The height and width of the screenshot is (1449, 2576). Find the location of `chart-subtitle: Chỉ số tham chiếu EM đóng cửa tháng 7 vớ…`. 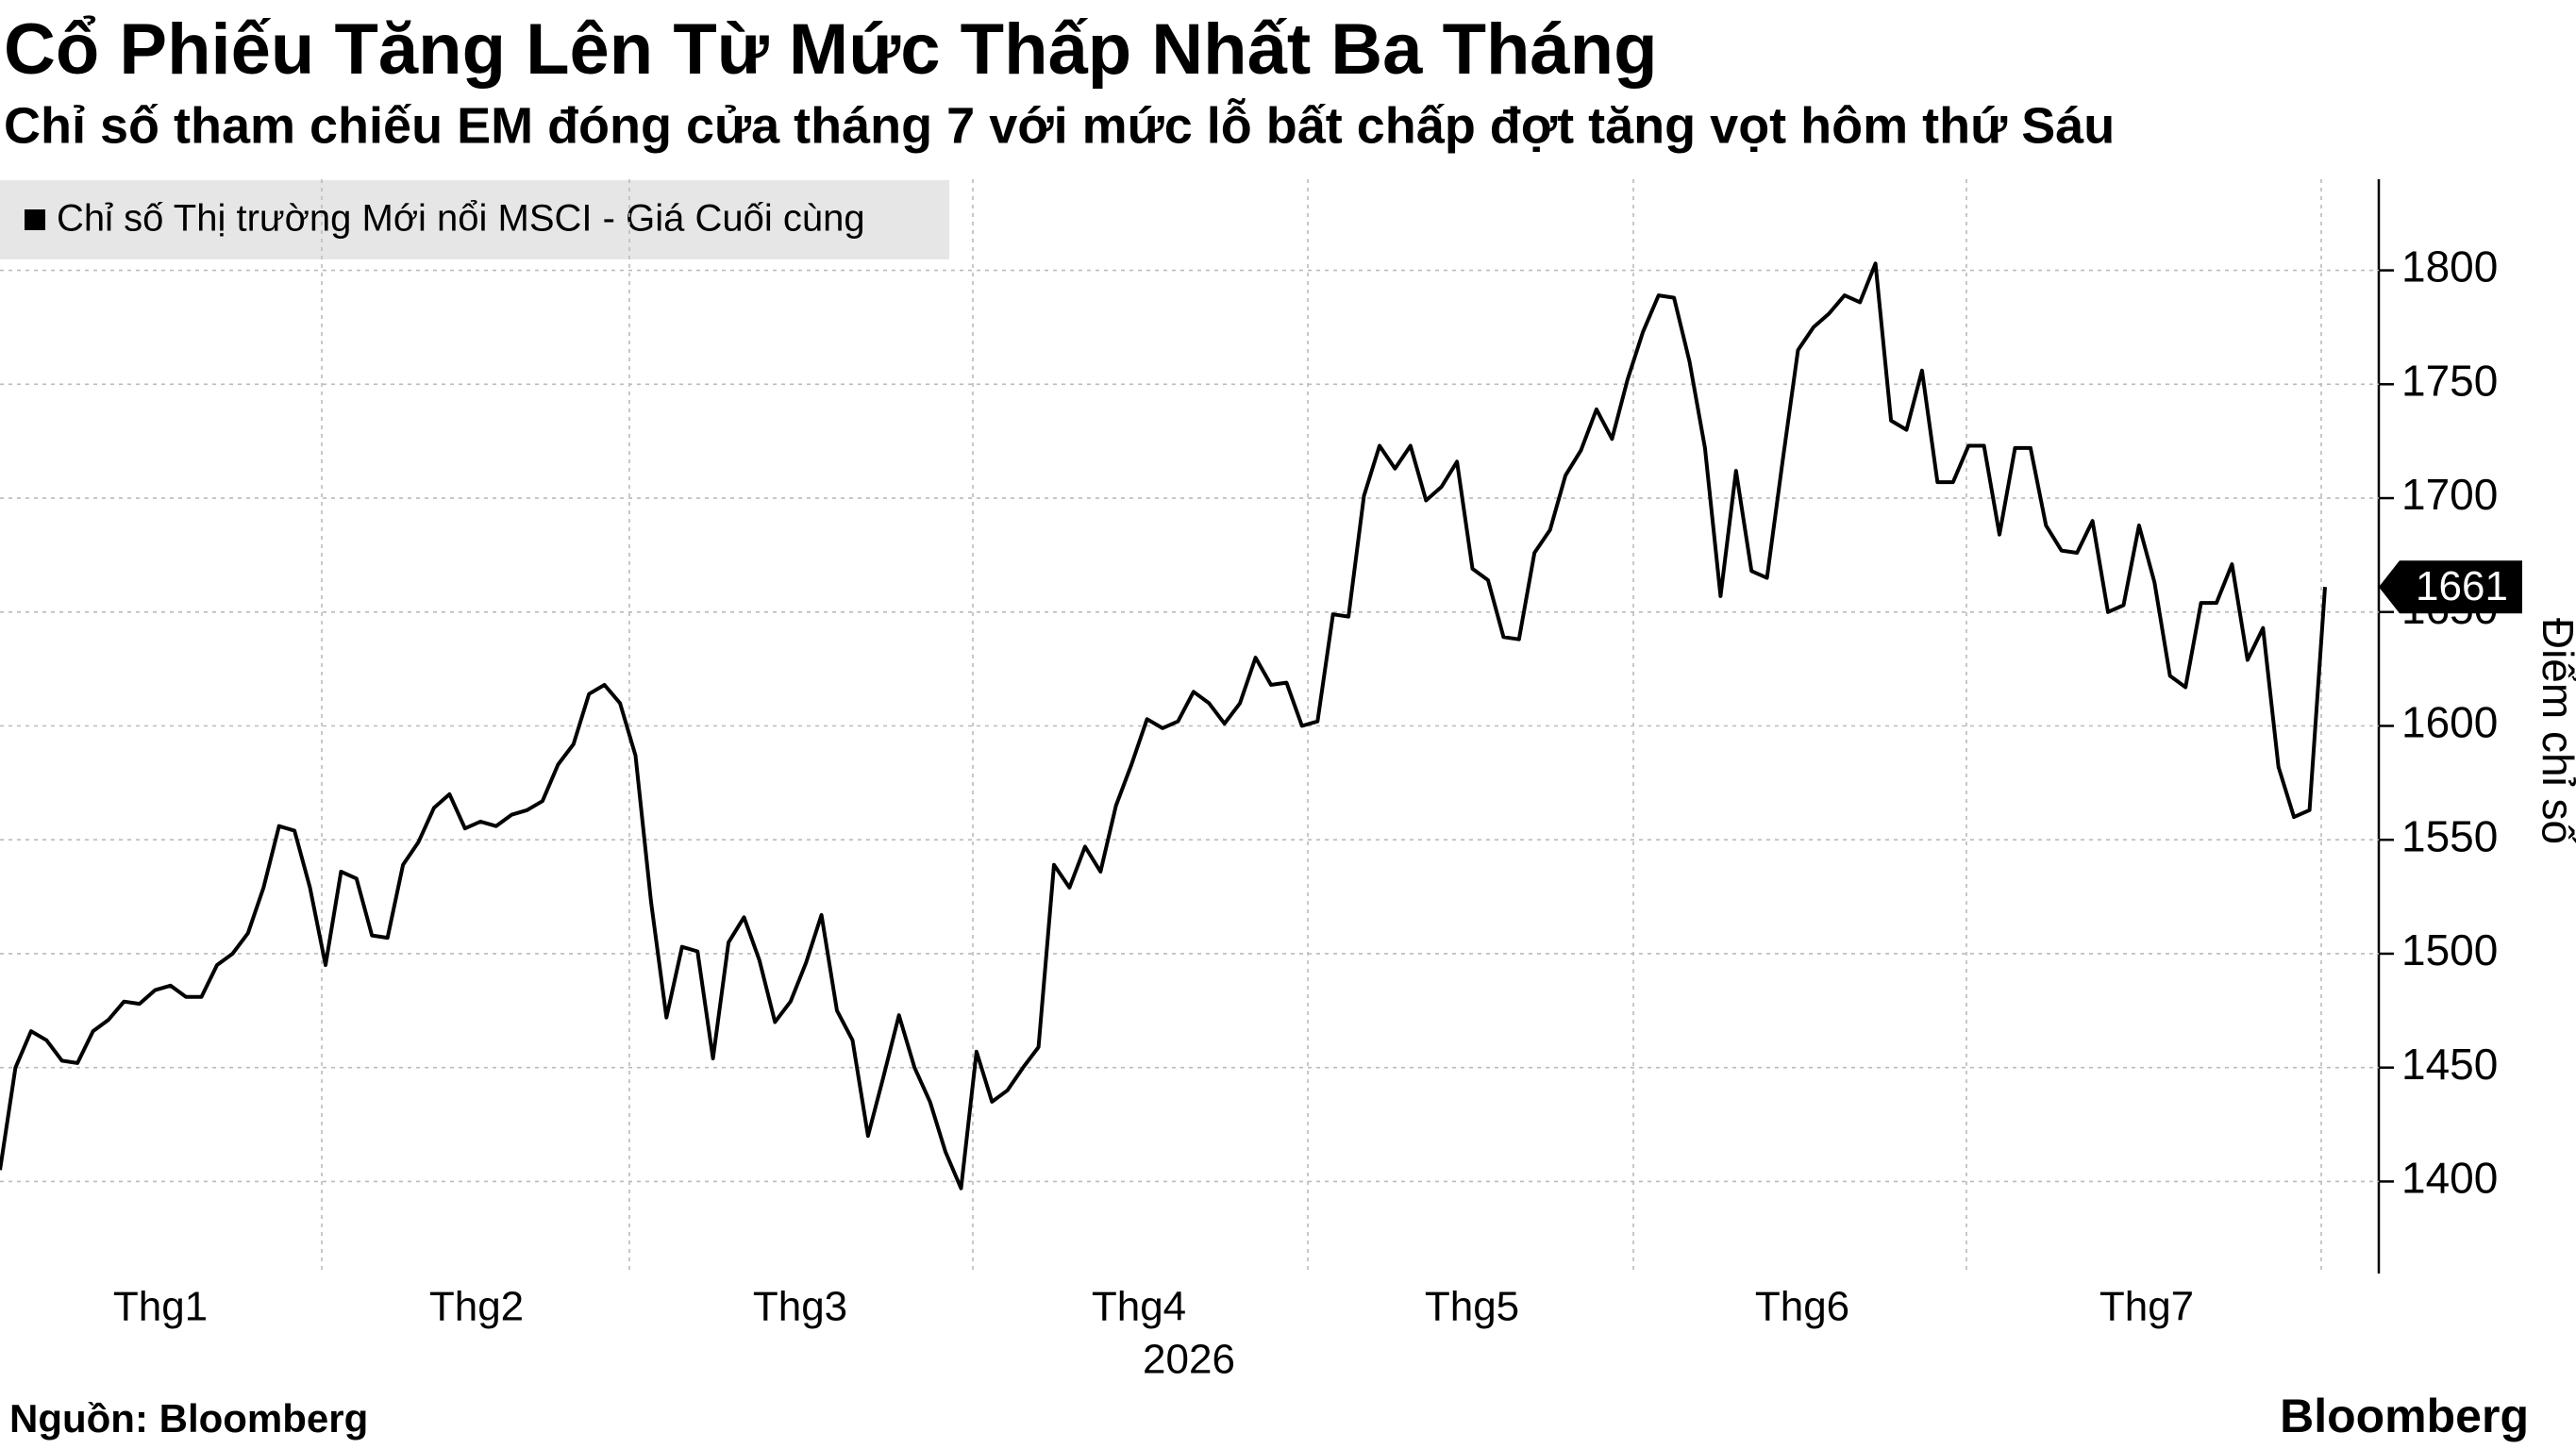

chart-subtitle: Chỉ số tham chiếu EM đóng cửa tháng 7 vớ… is located at coordinates (1059, 126).